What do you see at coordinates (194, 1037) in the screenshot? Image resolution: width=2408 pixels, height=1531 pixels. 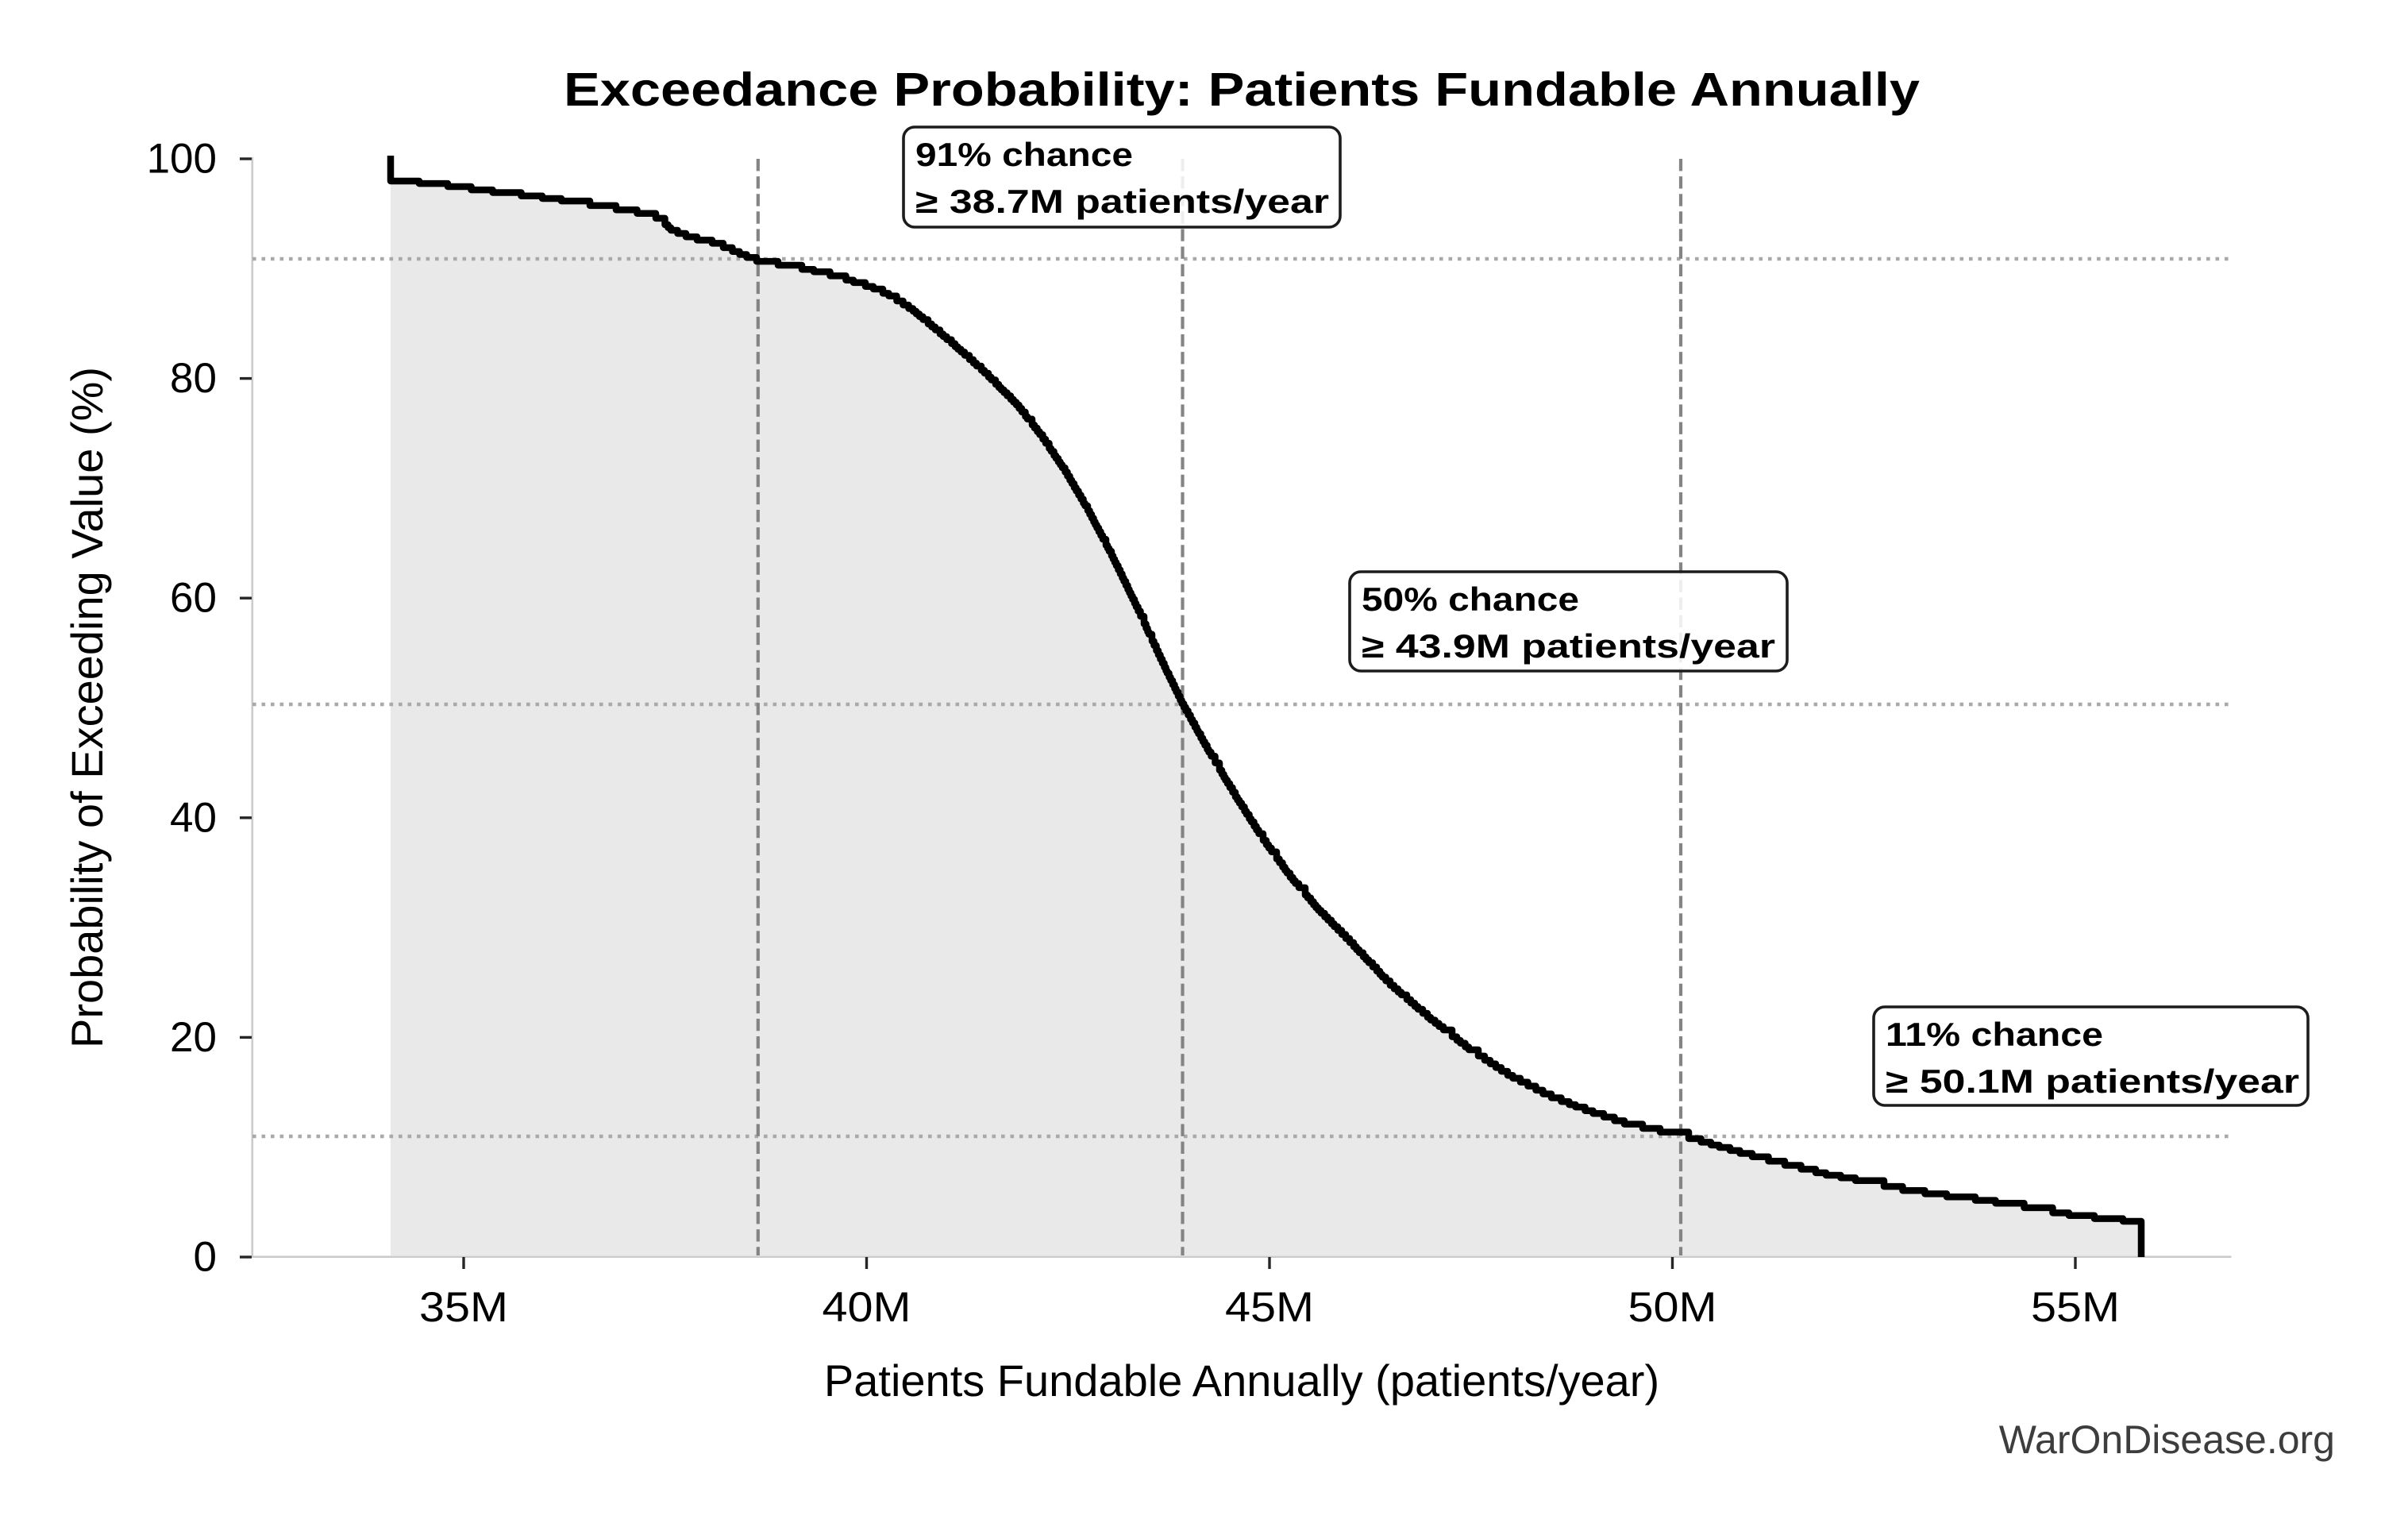 I see `svg-text: 20` at bounding box center [194, 1037].